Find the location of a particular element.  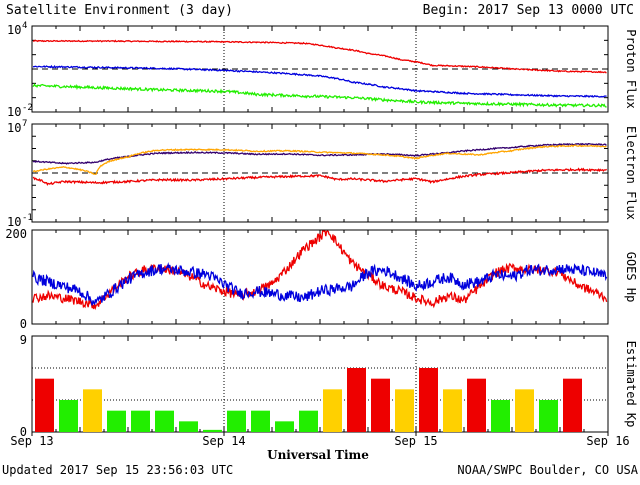

y-tick-label-proton-1: 10 -2 is located at coordinates (20, 111).